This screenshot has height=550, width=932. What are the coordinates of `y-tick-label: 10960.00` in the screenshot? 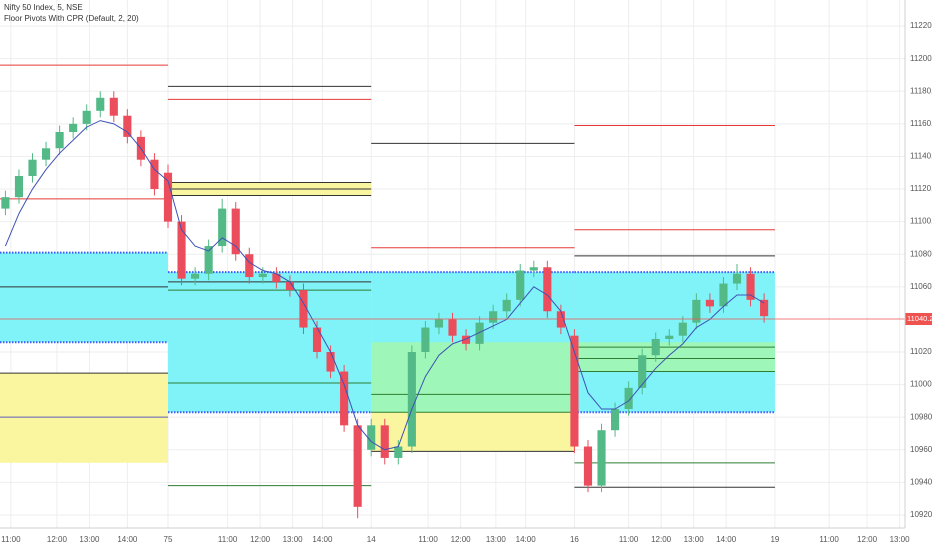 It's located at (921, 449).